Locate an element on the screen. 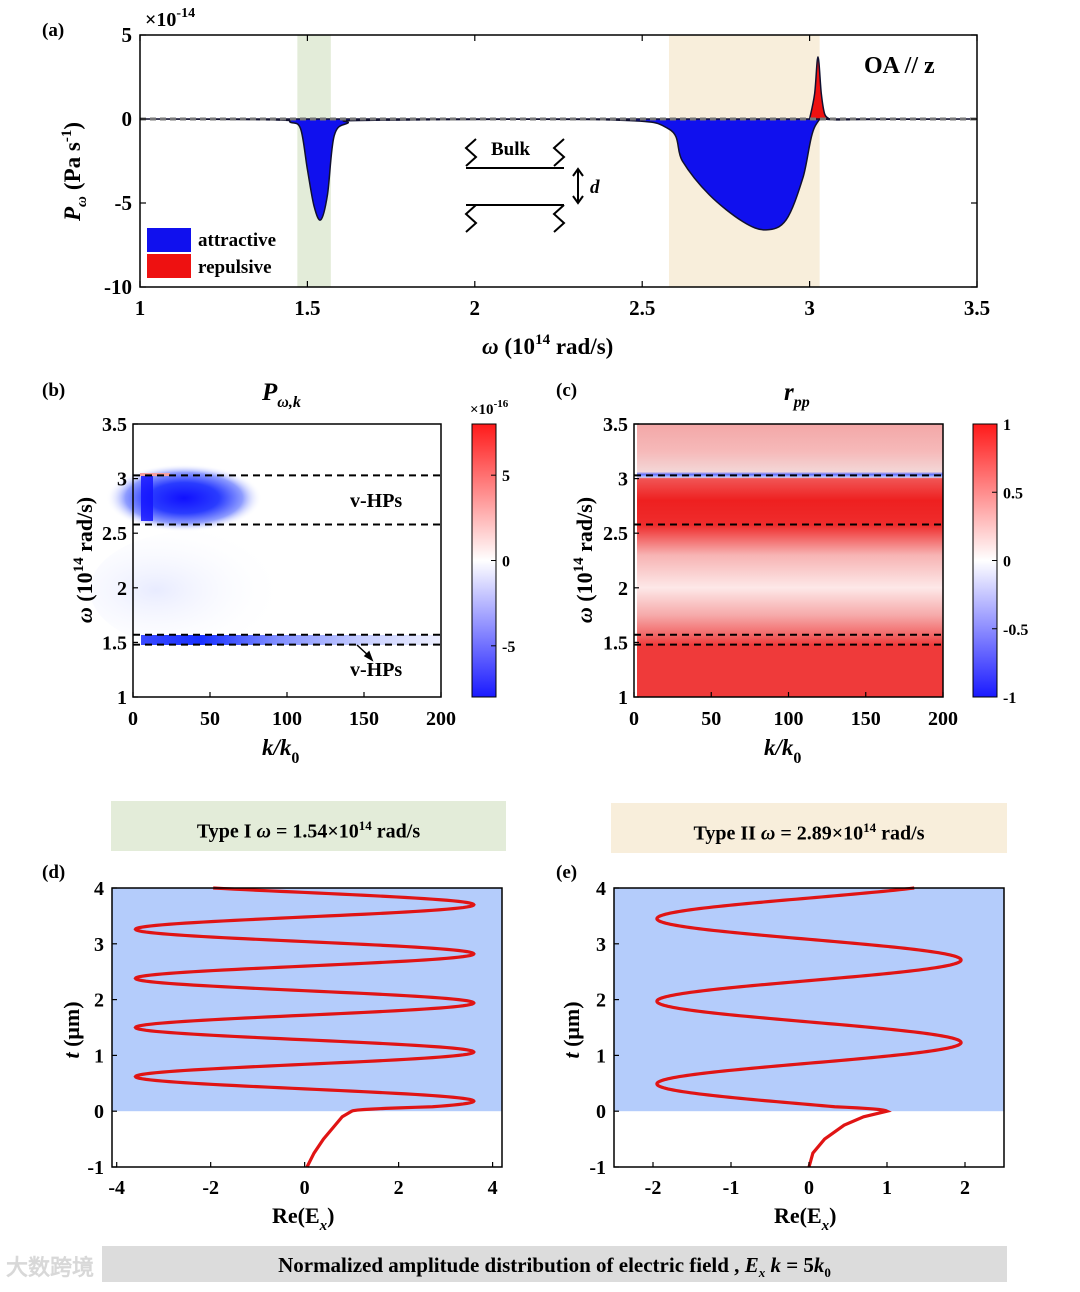 Image resolution: width=1080 pixels, height=1292 pixels. y-tick-label: 3.5 is located at coordinates (114, 425).